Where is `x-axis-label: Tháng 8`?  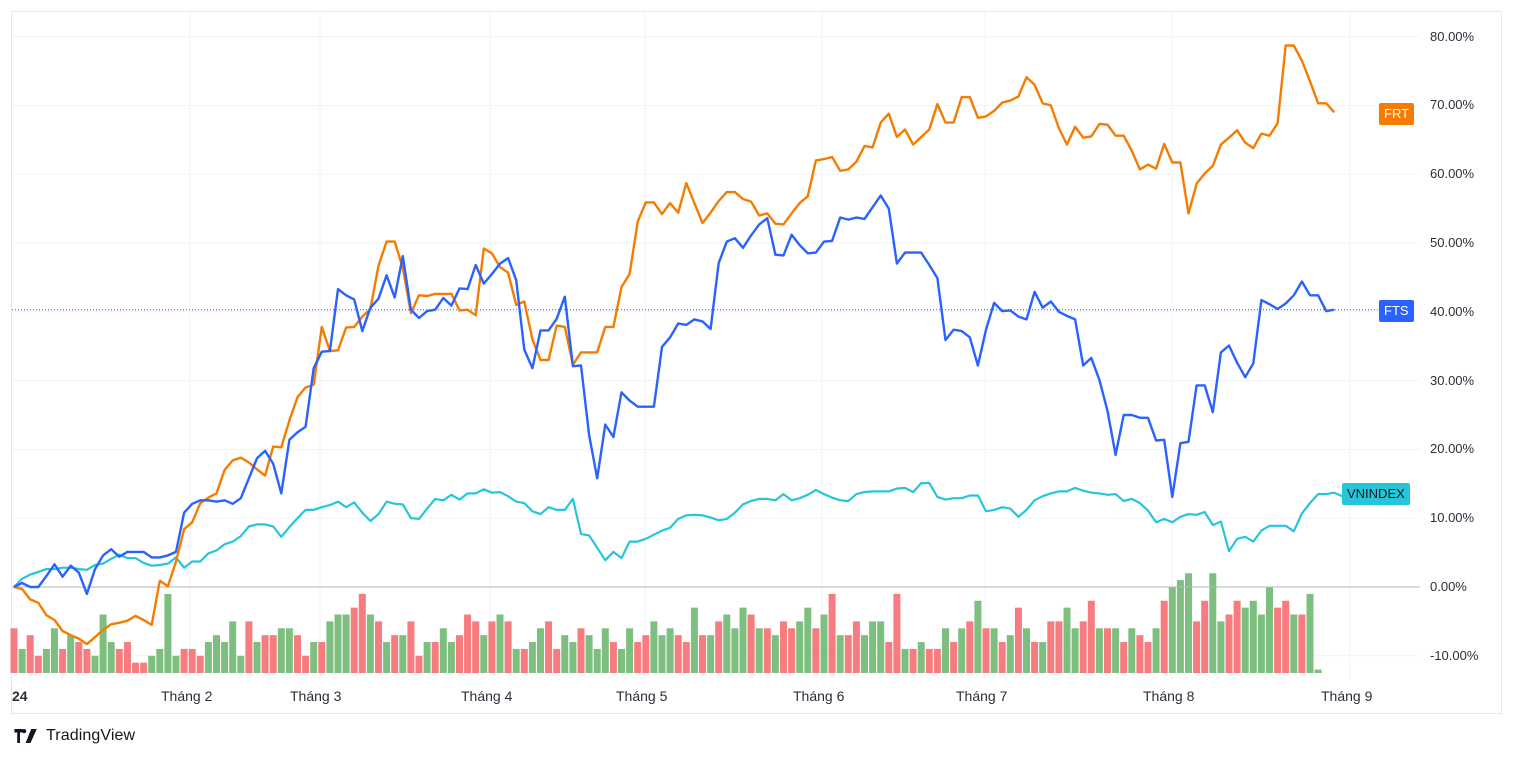
x-axis-label: Tháng 8 is located at coordinates (1169, 696).